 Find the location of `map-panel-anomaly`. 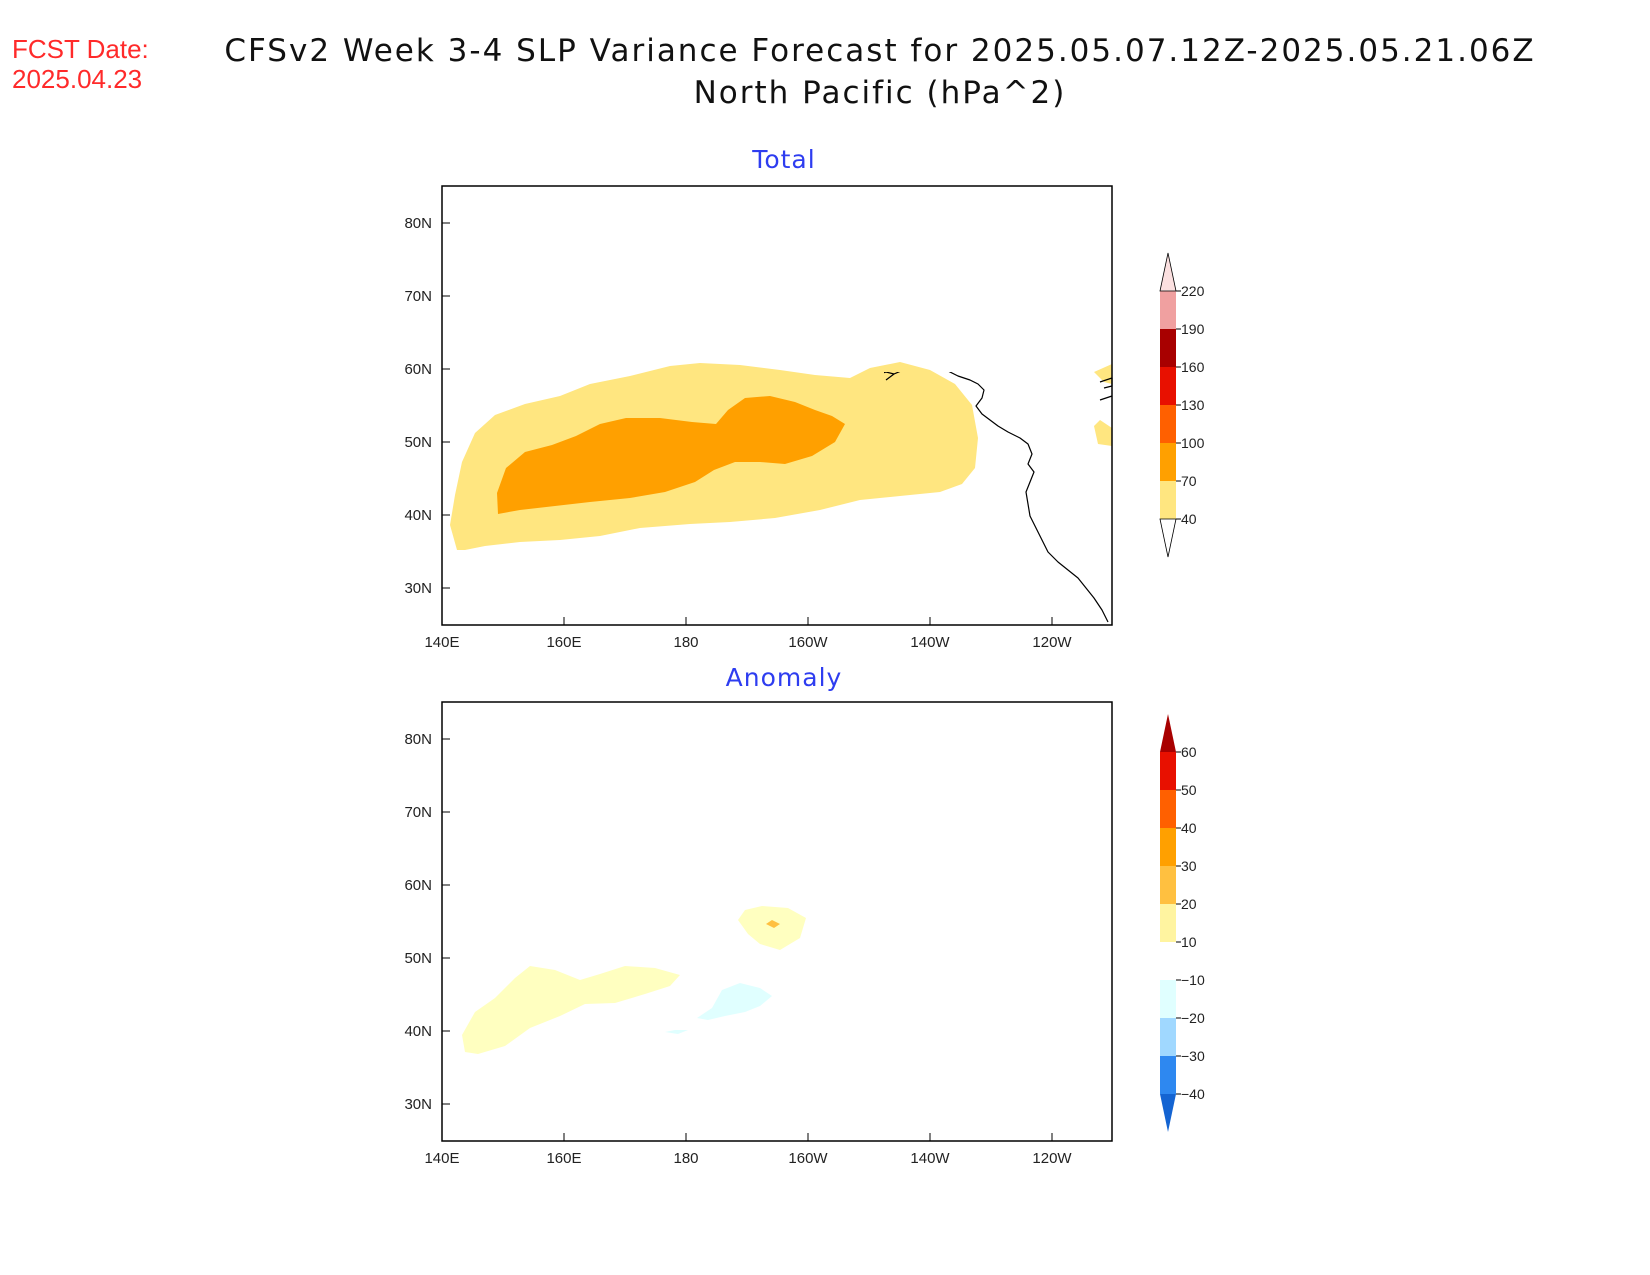

map-panel-anomaly is located at coordinates (777, 921).